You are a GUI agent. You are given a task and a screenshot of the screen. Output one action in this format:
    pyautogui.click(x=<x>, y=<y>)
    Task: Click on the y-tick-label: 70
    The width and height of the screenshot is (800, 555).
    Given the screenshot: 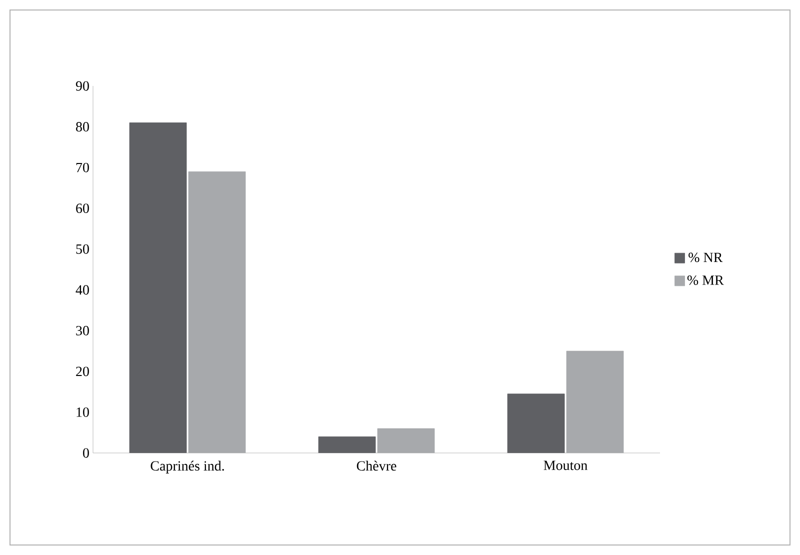 What is the action you would take?
    pyautogui.click(x=82, y=167)
    